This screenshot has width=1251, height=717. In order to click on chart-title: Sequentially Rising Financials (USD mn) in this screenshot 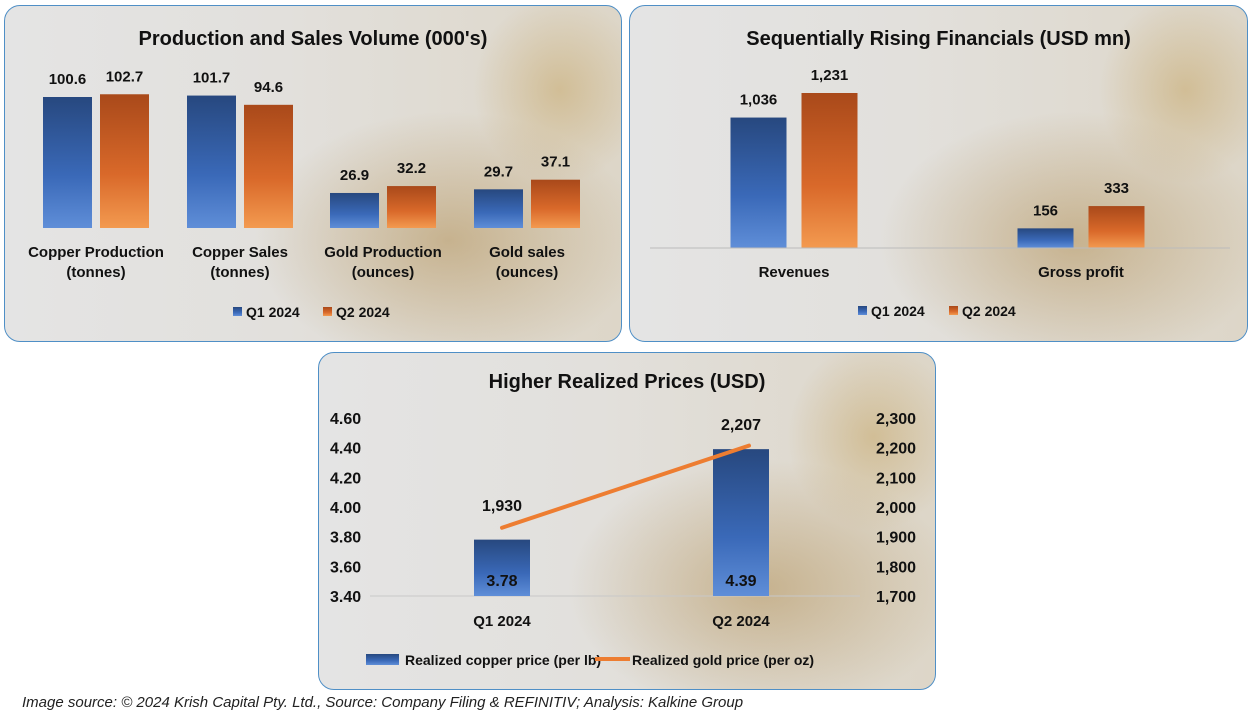, I will do `click(938, 39)`.